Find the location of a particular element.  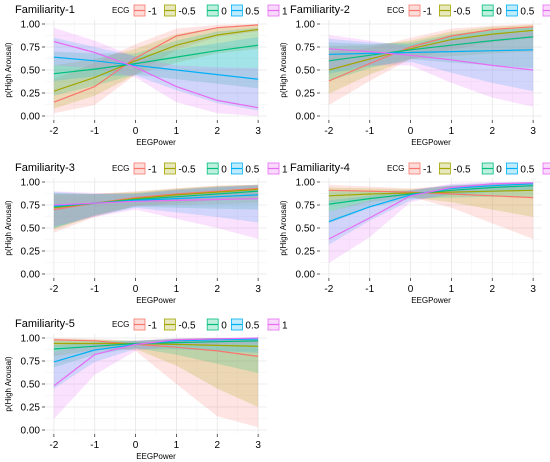

ribbon-ecg--1 is located at coordinates (156, 383).